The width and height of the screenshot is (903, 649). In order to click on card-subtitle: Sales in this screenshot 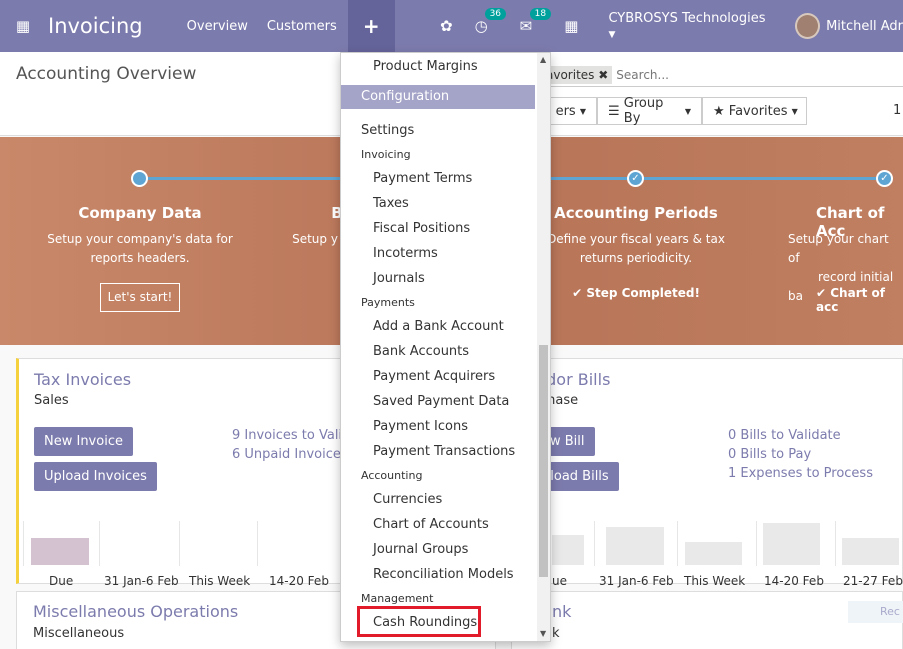, I will do `click(51, 400)`.